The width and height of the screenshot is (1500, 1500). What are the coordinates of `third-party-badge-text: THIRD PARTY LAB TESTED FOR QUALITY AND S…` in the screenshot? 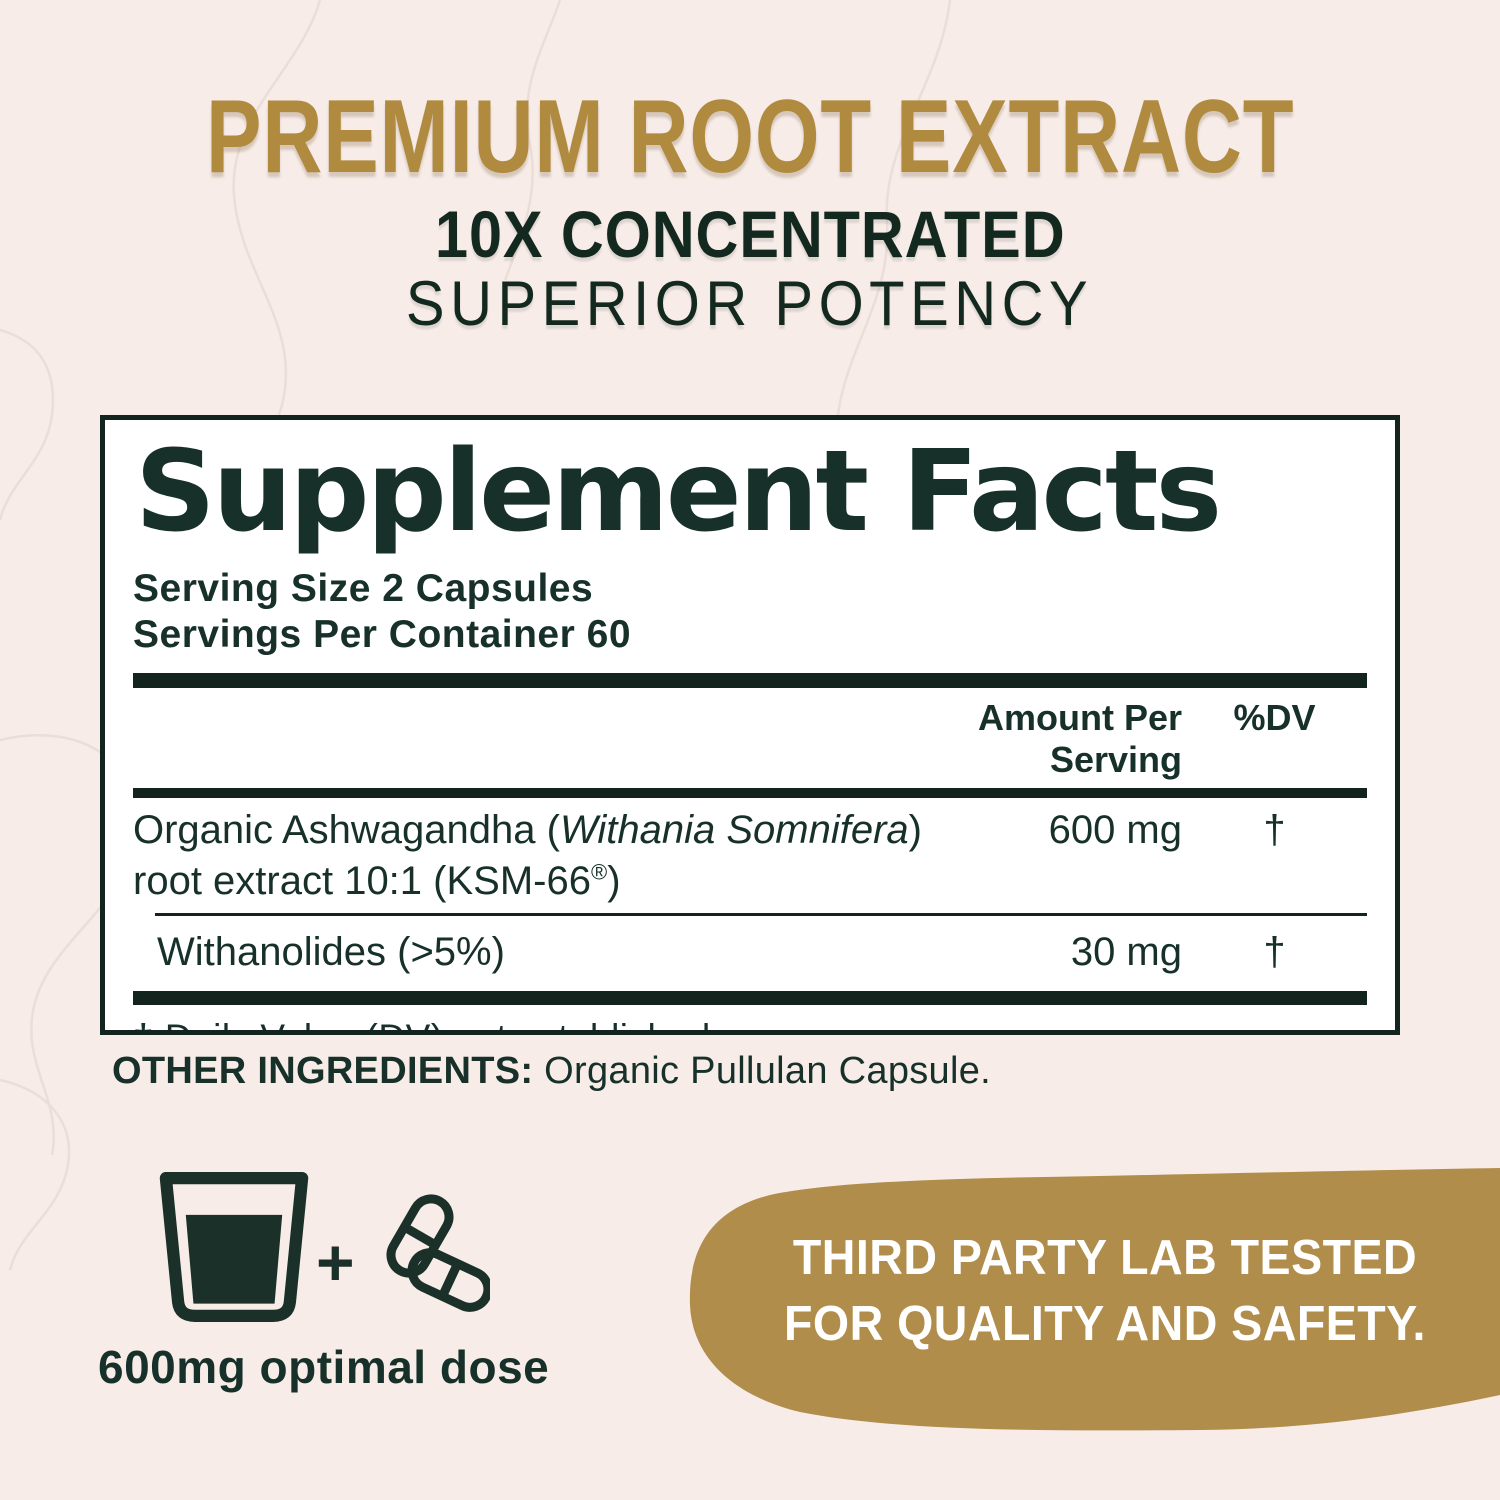 It's located at (1105, 1291).